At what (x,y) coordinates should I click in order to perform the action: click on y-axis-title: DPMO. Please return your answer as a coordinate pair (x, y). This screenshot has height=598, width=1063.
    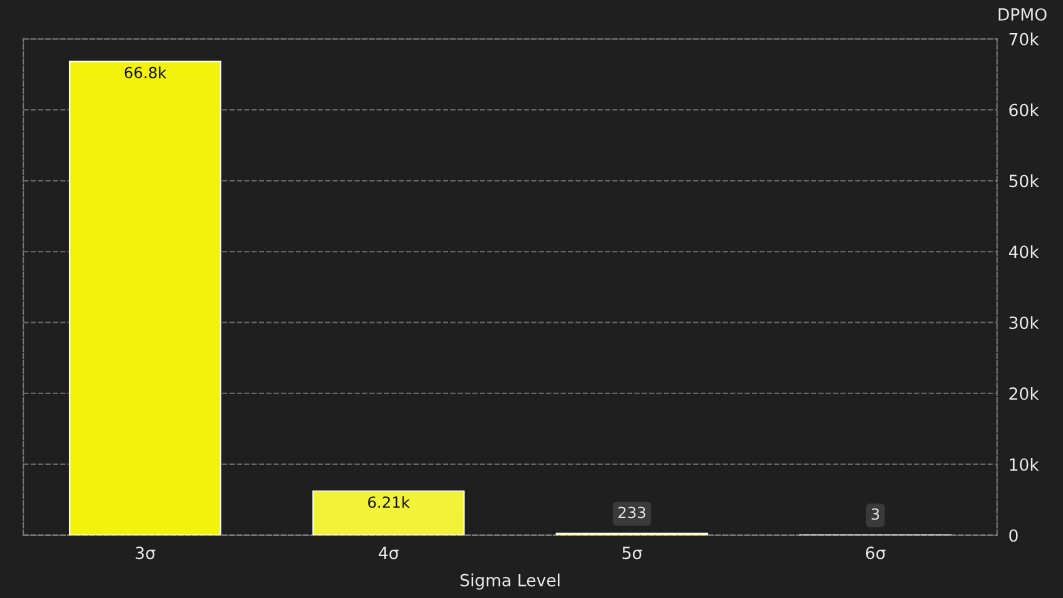
    Looking at the image, I should click on (1022, 14).